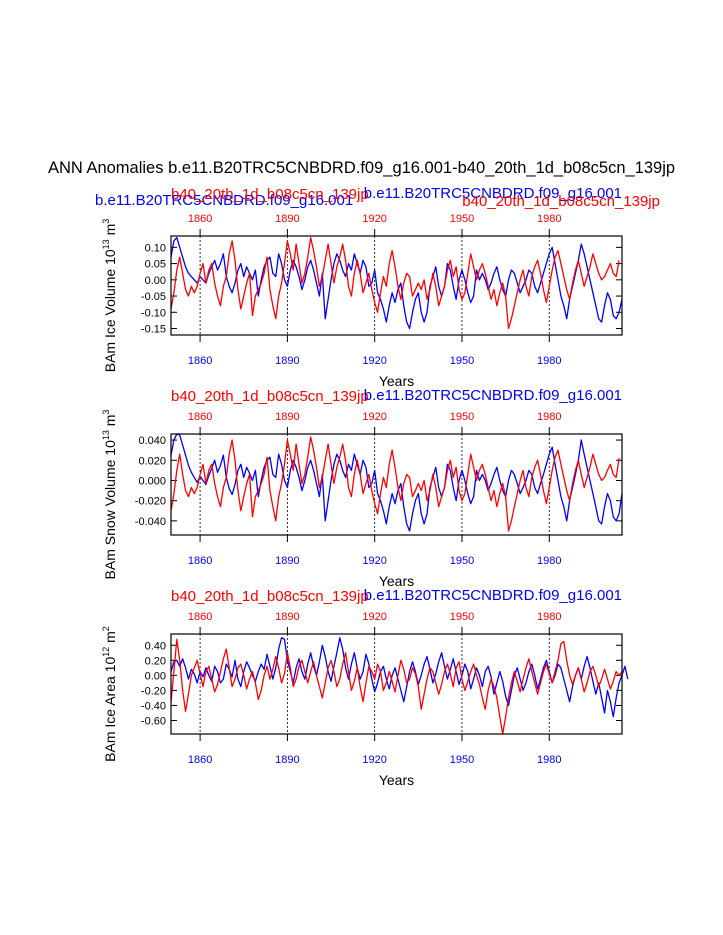 The image size is (723, 935). What do you see at coordinates (561, 201) in the screenshot?
I see `header-right-case-b: b40_20th_1d_b08c5cn_139jp` at bounding box center [561, 201].